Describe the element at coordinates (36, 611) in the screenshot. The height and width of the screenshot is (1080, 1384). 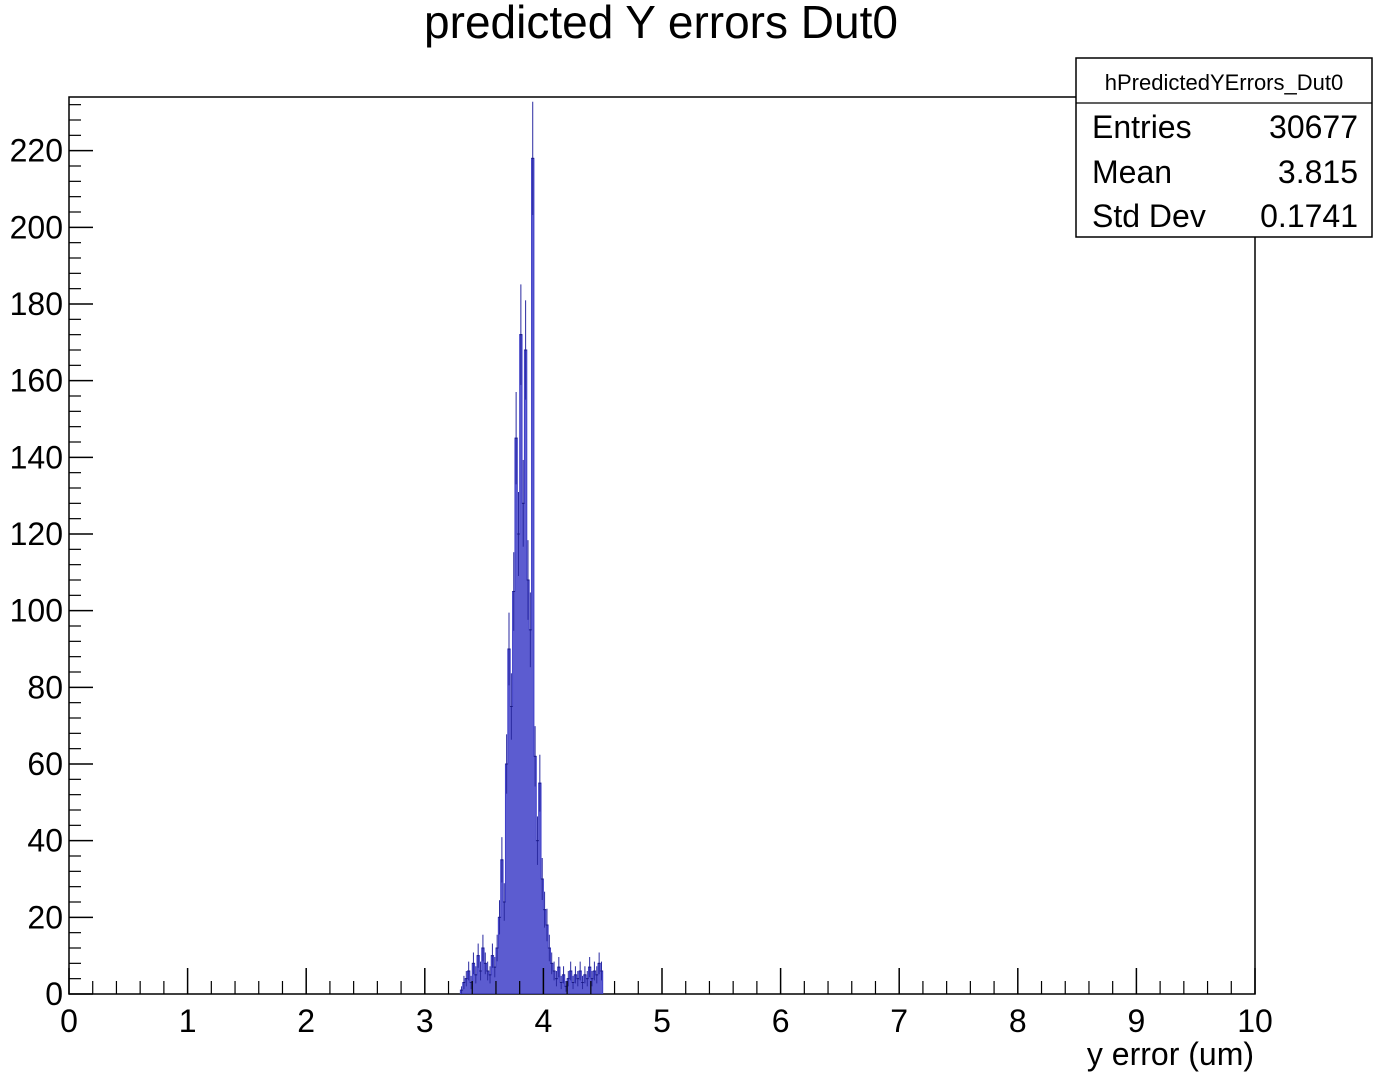
I see `y-tick-label: 100` at that location.